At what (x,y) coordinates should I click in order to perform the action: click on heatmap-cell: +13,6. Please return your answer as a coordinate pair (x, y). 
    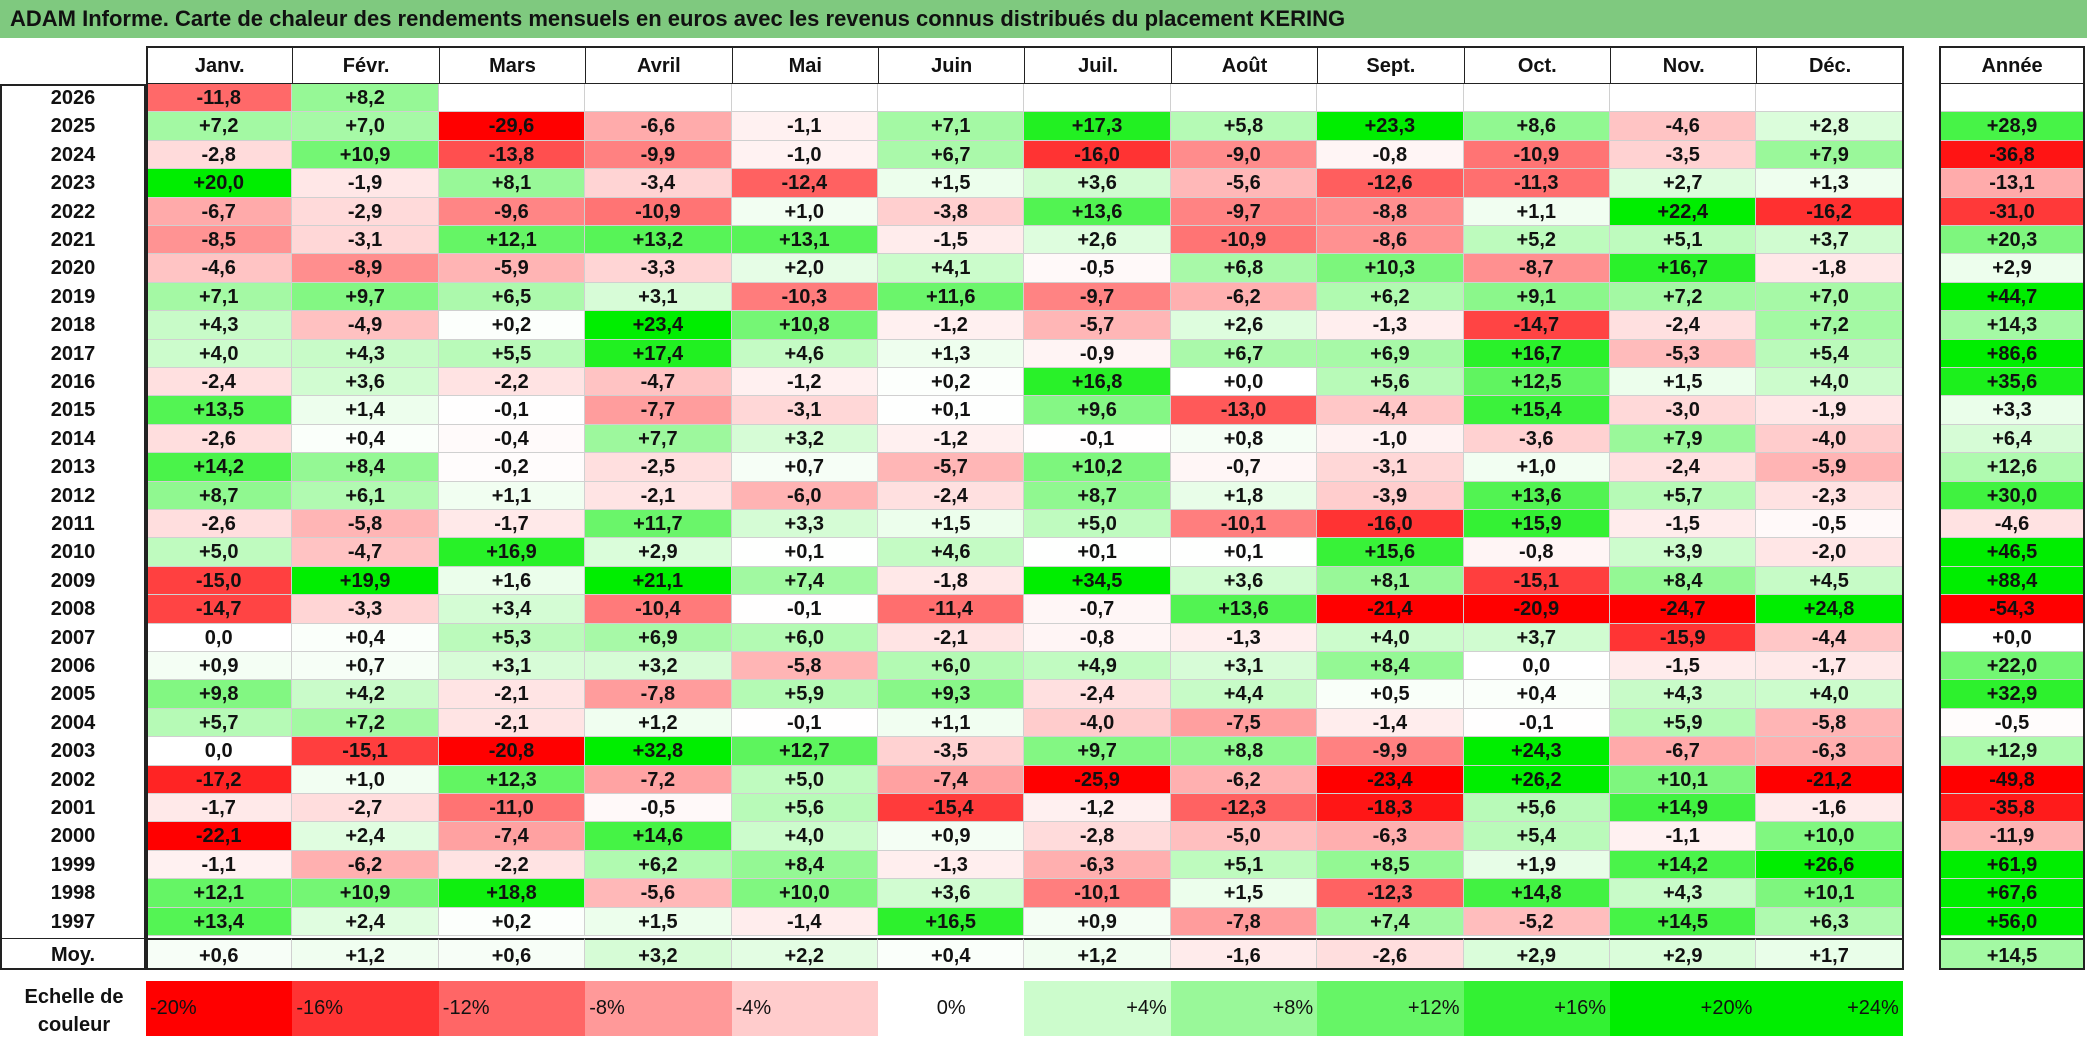
    Looking at the image, I should click on (1536, 495).